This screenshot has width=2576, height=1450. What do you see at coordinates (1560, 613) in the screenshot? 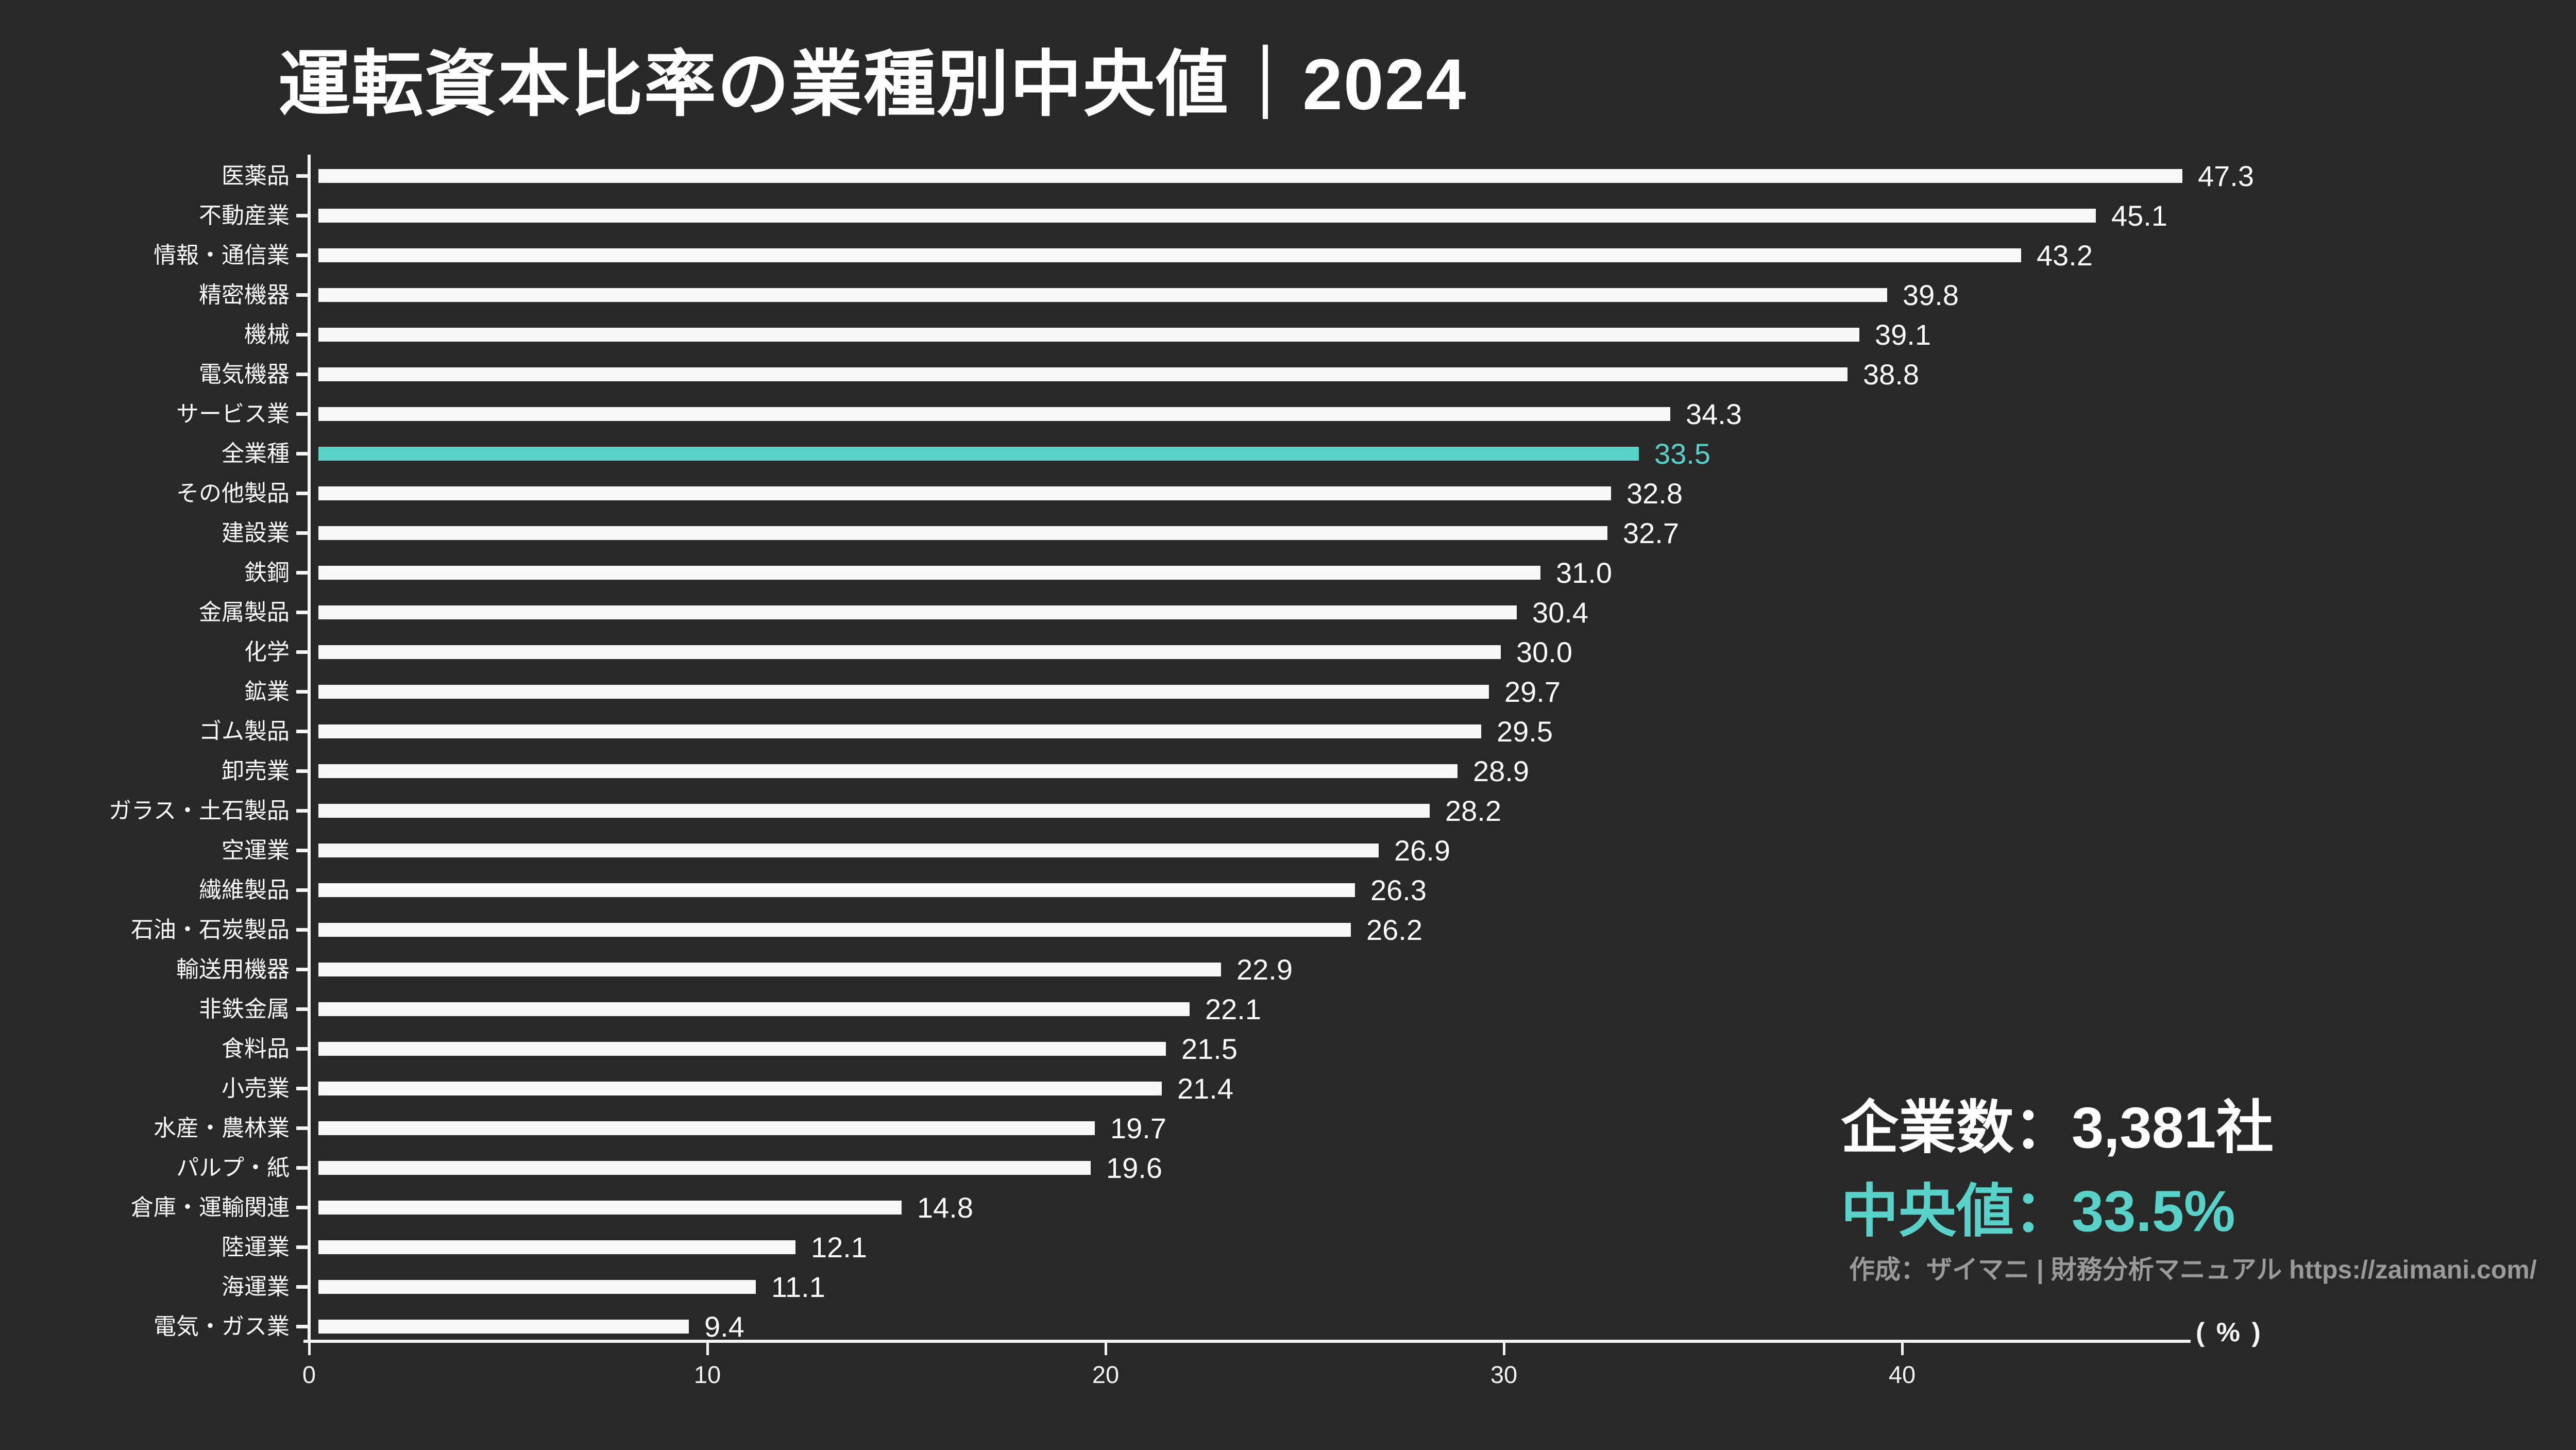
I see `value-label: 30.4` at bounding box center [1560, 613].